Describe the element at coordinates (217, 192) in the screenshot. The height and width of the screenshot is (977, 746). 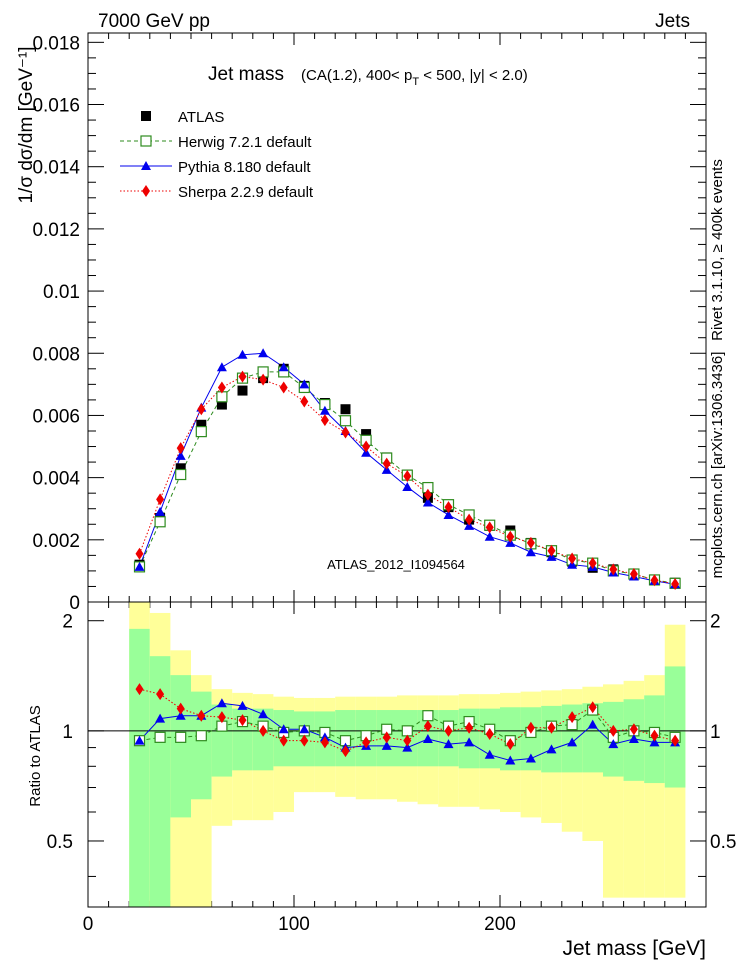
I see `legend-entry-sherpa: Sherpa 2.2.9 default` at that location.